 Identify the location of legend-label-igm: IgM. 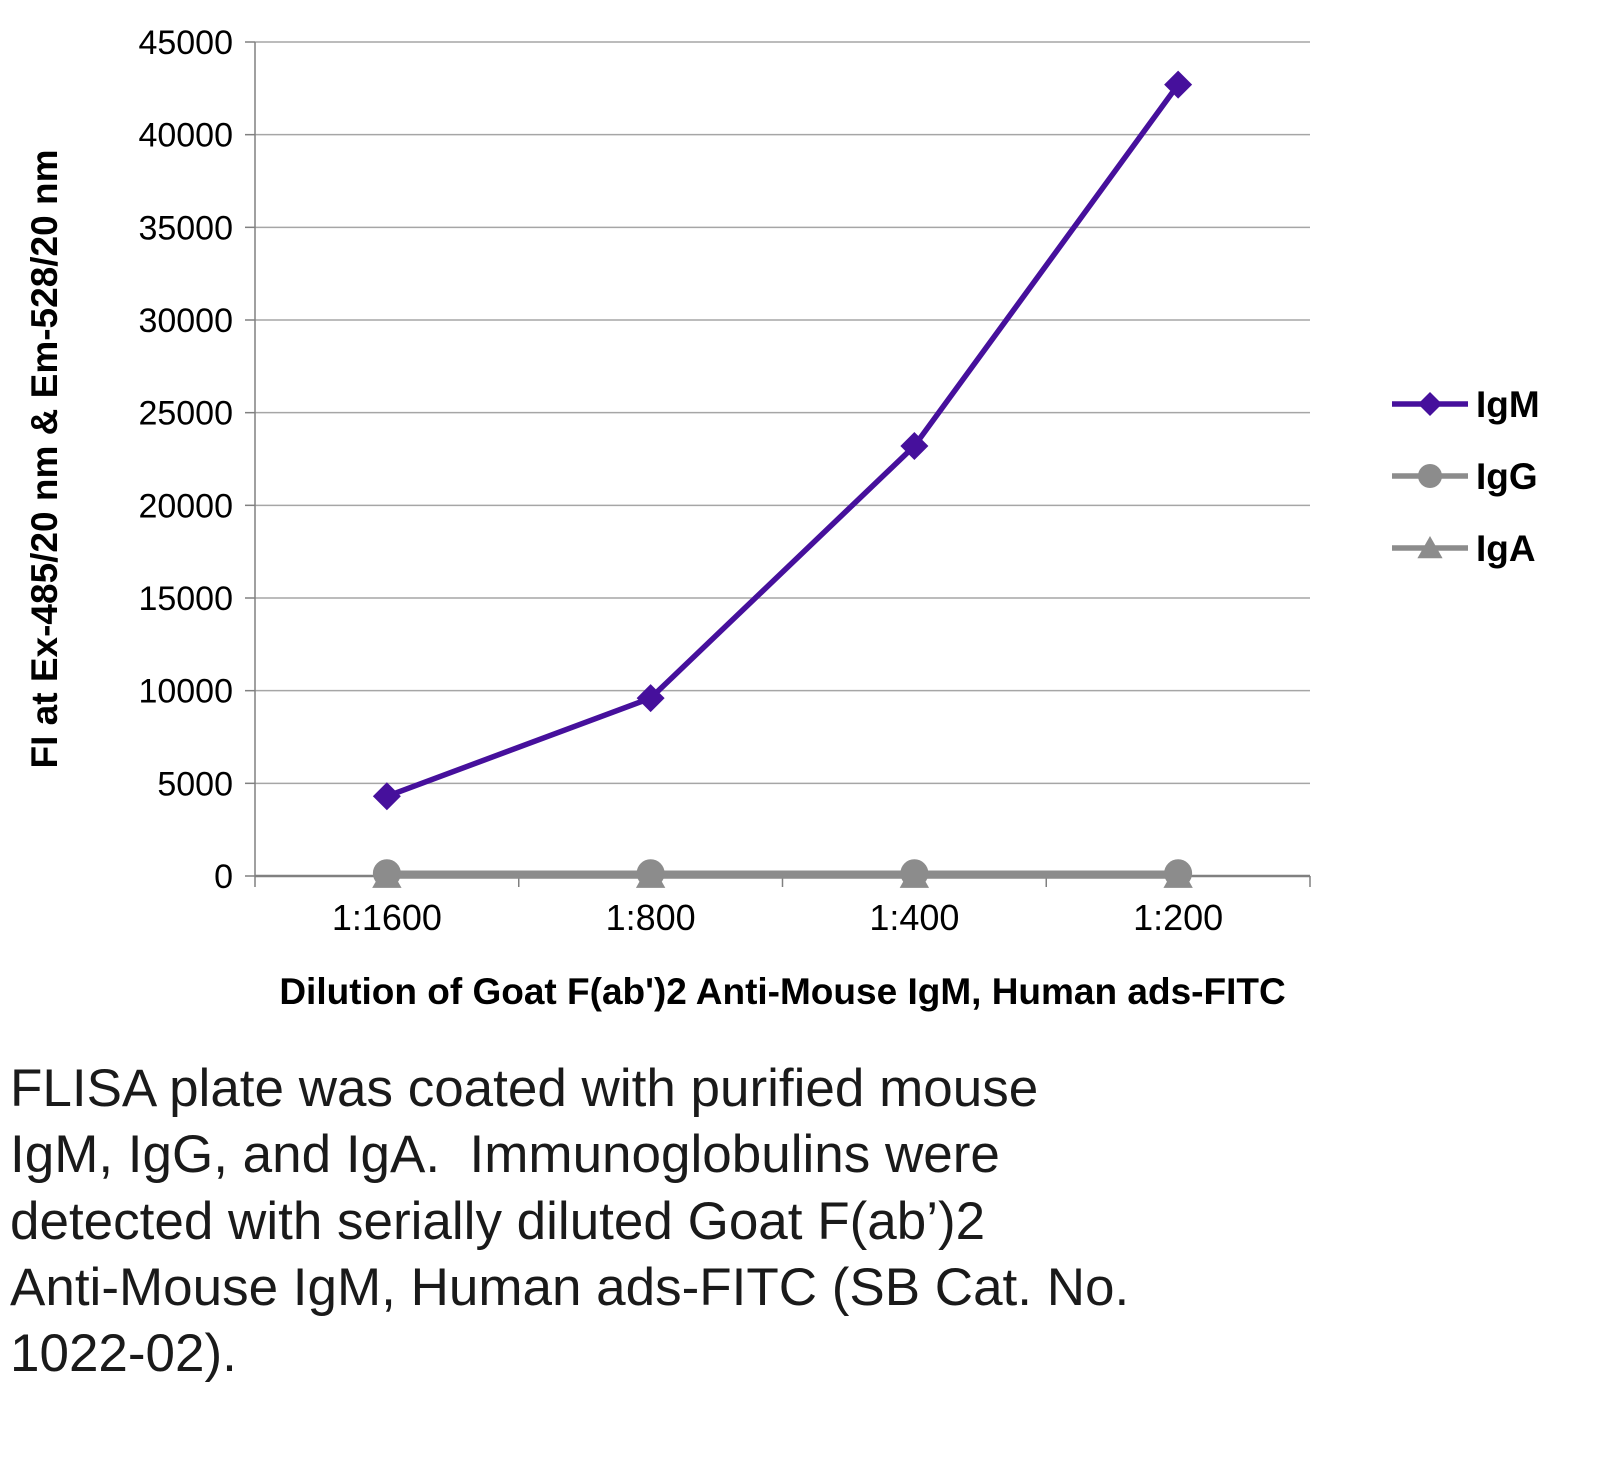
(1508, 404).